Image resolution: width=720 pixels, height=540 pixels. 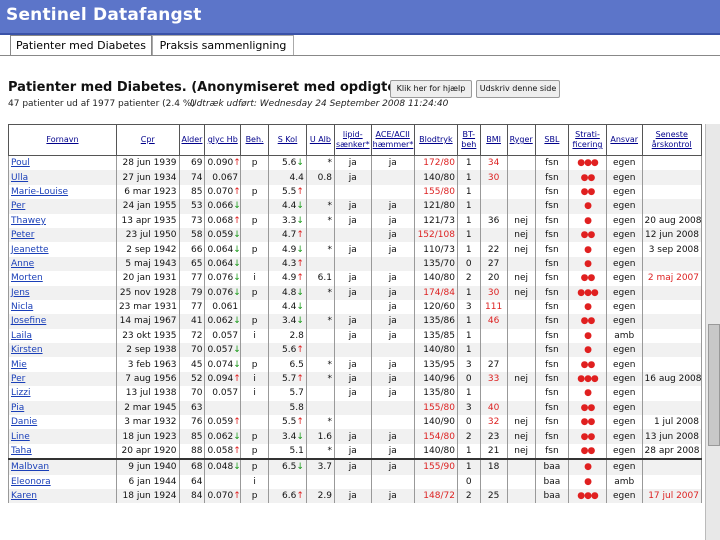 I want to click on bmi-cell-text: 40, so click(x=493, y=407).